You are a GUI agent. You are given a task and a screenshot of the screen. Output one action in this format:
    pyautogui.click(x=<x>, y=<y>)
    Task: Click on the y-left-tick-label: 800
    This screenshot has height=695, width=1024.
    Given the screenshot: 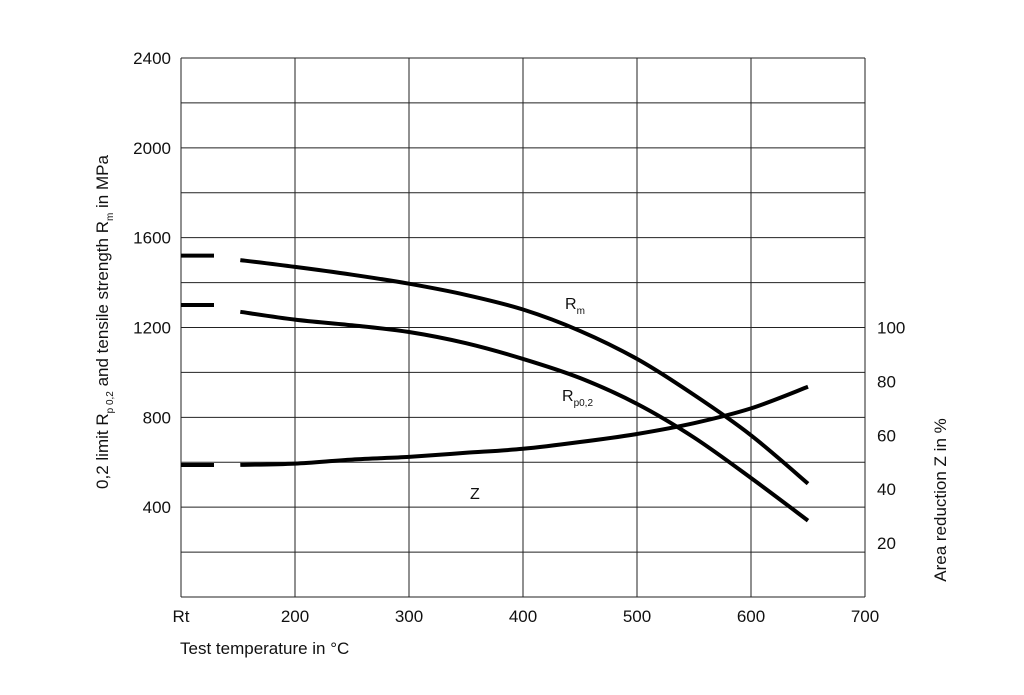 What is the action you would take?
    pyautogui.click(x=157, y=417)
    